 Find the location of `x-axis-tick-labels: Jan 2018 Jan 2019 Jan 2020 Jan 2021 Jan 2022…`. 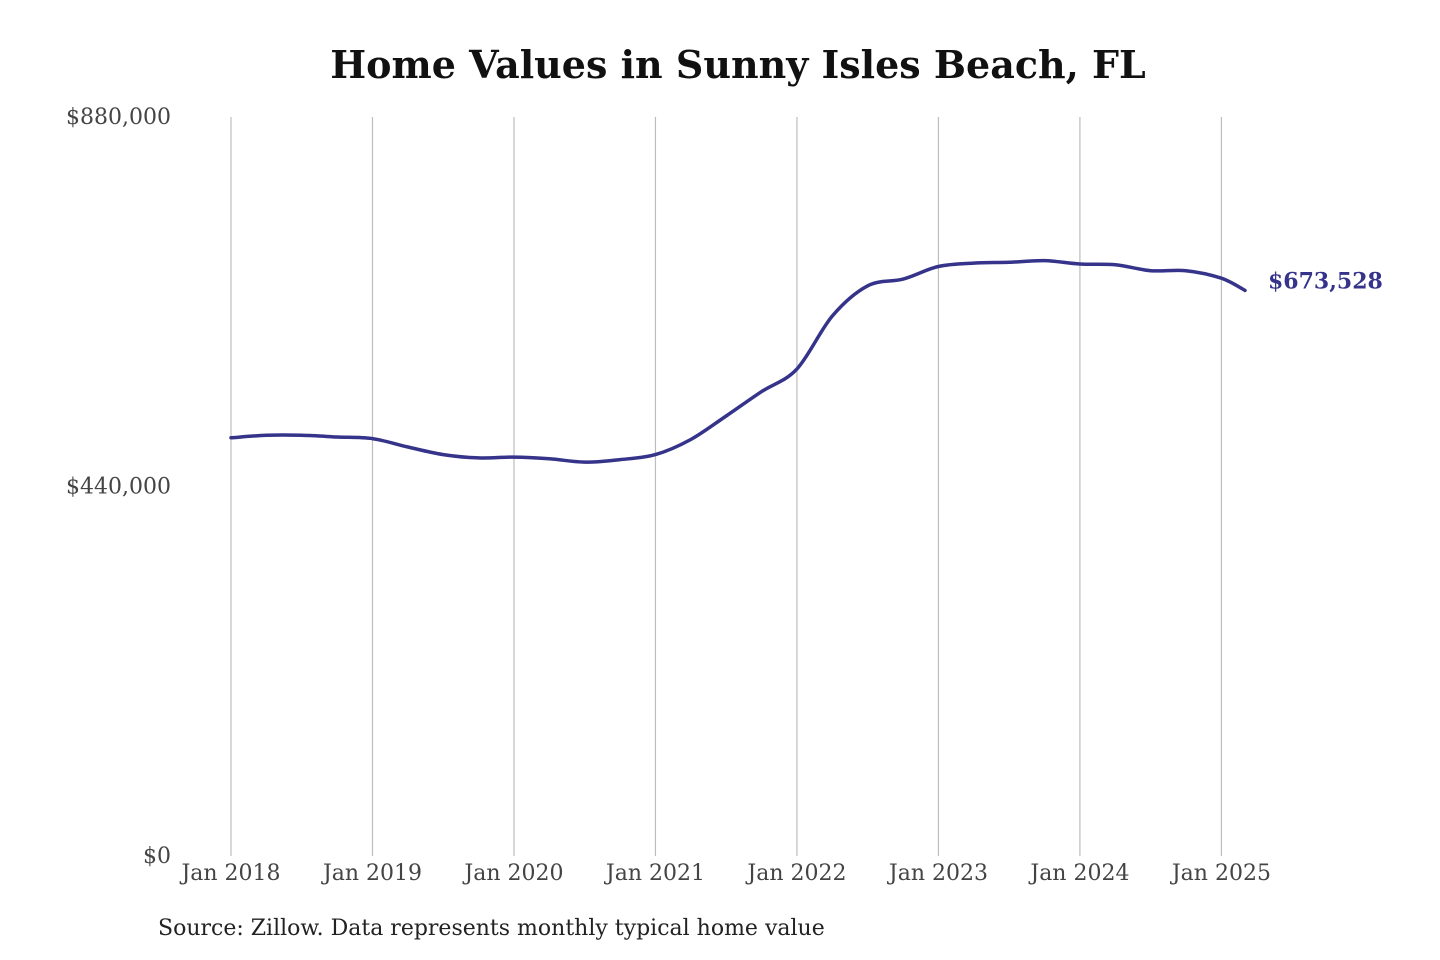

x-axis-tick-labels: Jan 2018 Jan 2019 Jan 2020 Jan 2021 Jan 2022… is located at coordinates (725, 873).